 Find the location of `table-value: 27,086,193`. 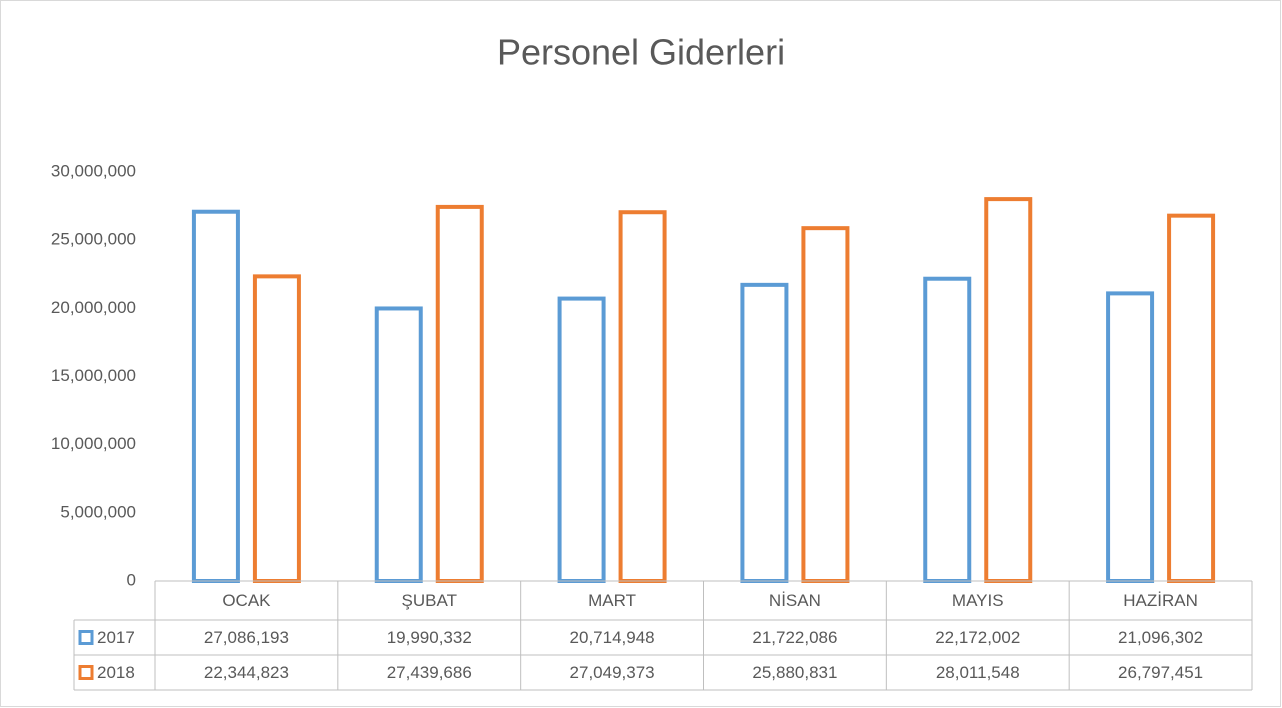

table-value: 27,086,193 is located at coordinates (246, 637).